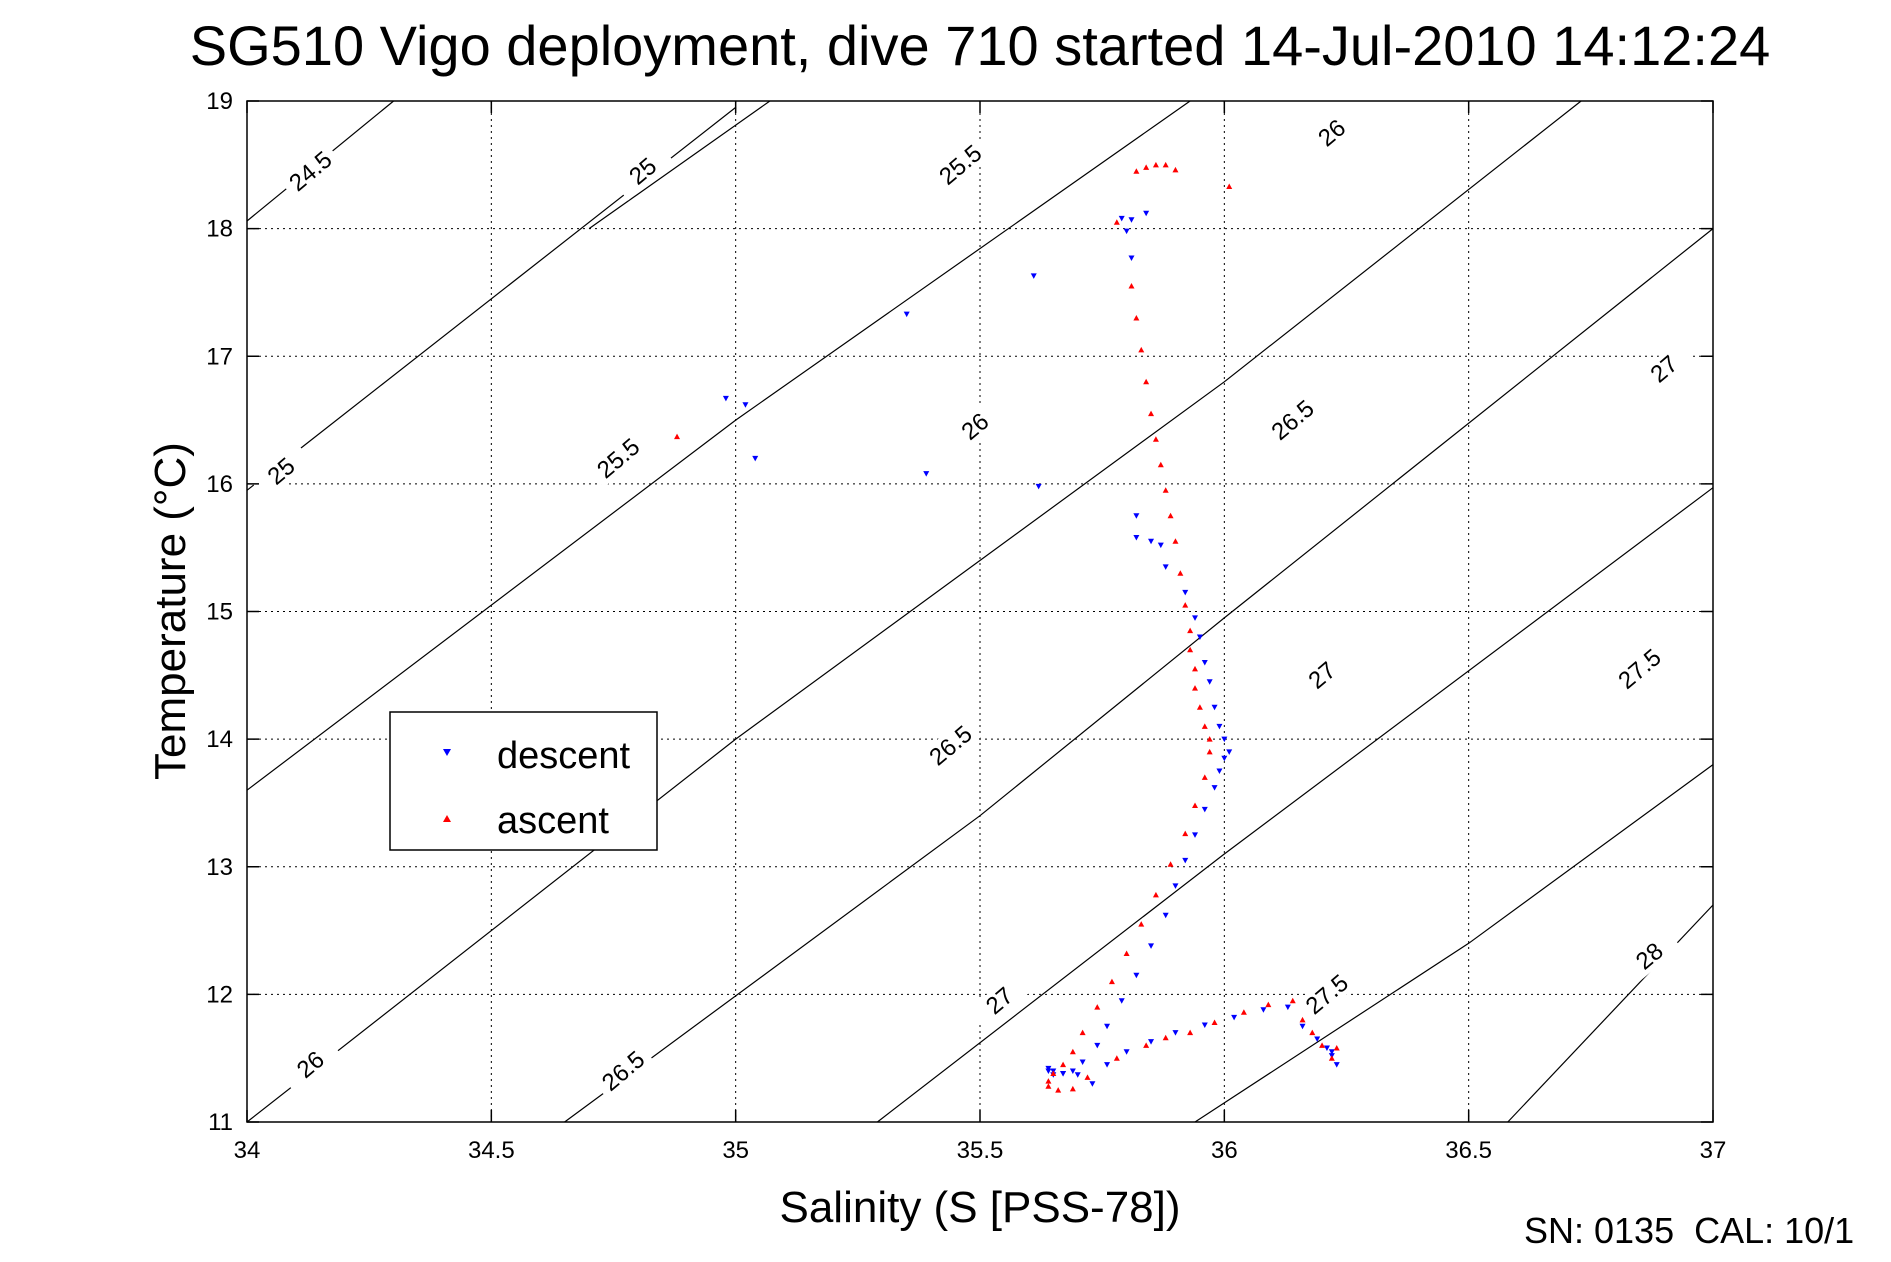  I want to click on y-tick-label: 15, so click(219, 612).